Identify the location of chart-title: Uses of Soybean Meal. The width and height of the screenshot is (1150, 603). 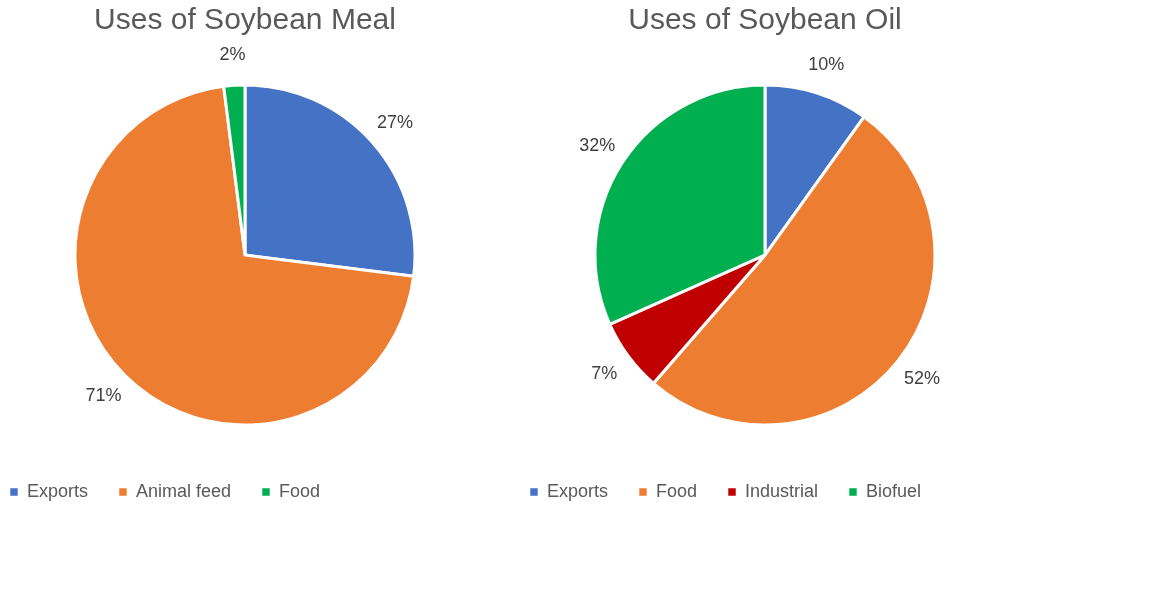
(245, 18).